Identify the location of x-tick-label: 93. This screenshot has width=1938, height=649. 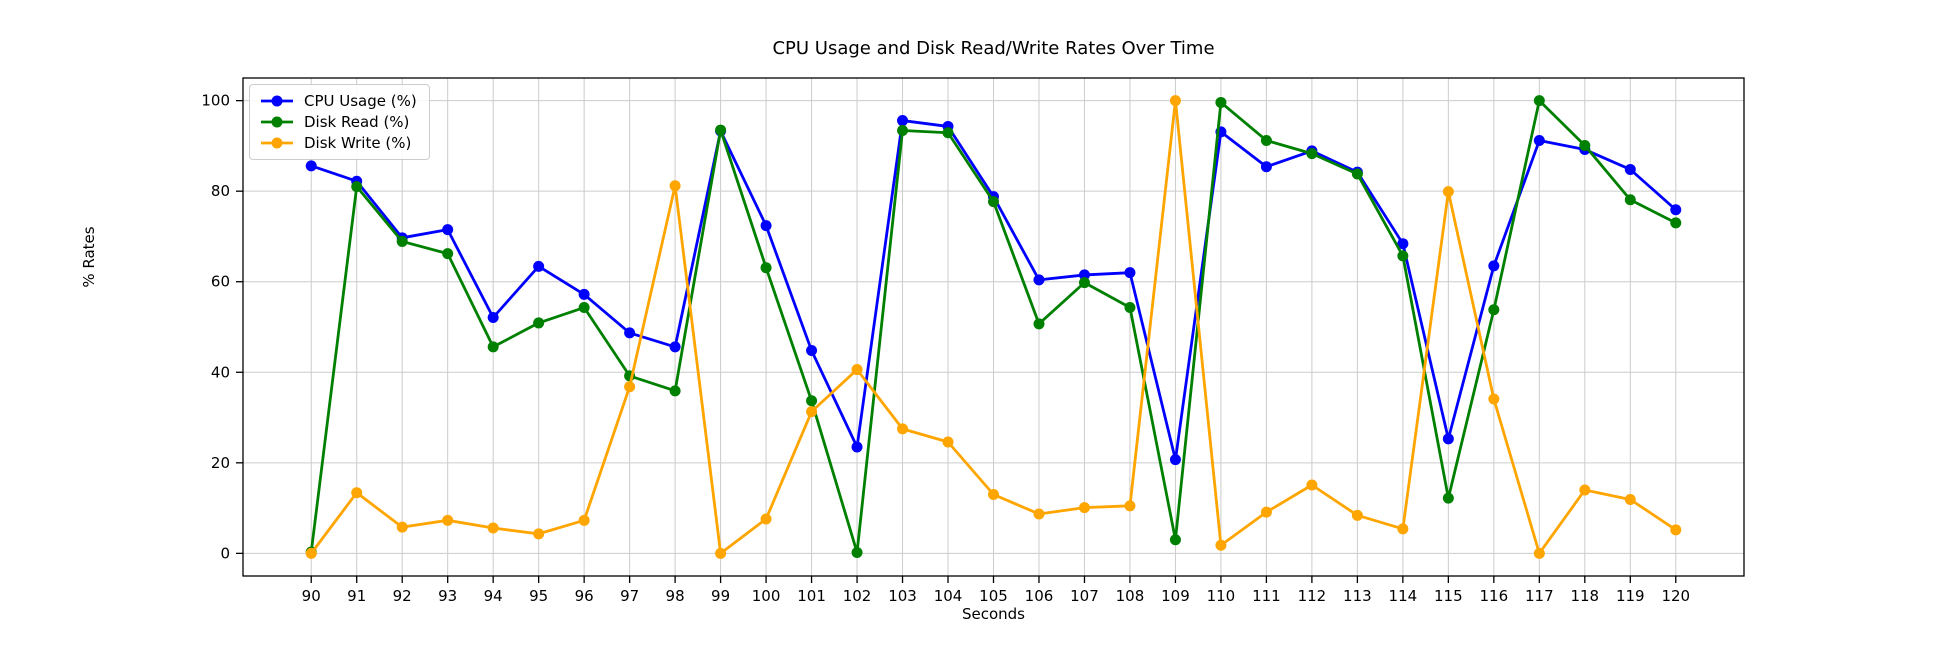
(447, 596).